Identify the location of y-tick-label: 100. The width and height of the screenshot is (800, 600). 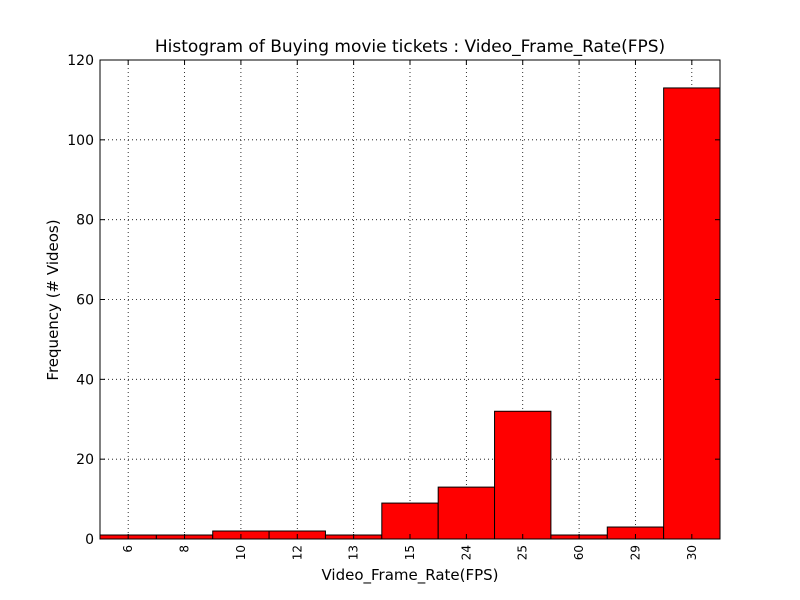
(80, 141).